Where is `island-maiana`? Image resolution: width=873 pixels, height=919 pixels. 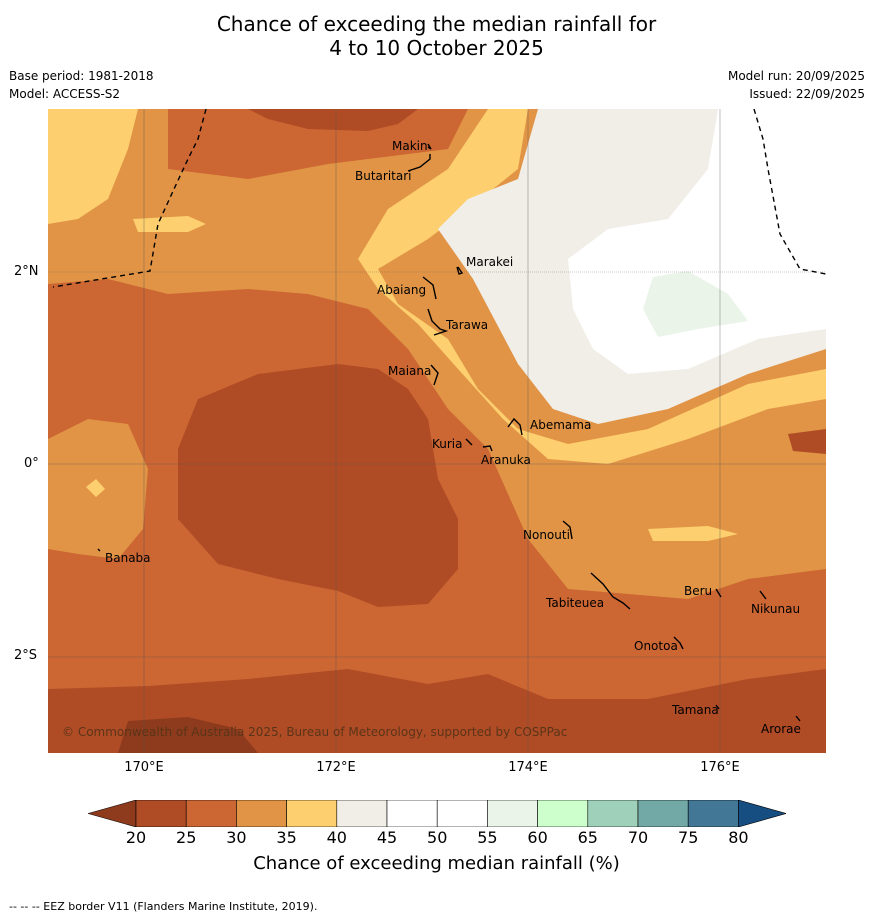
island-maiana is located at coordinates (434, 375).